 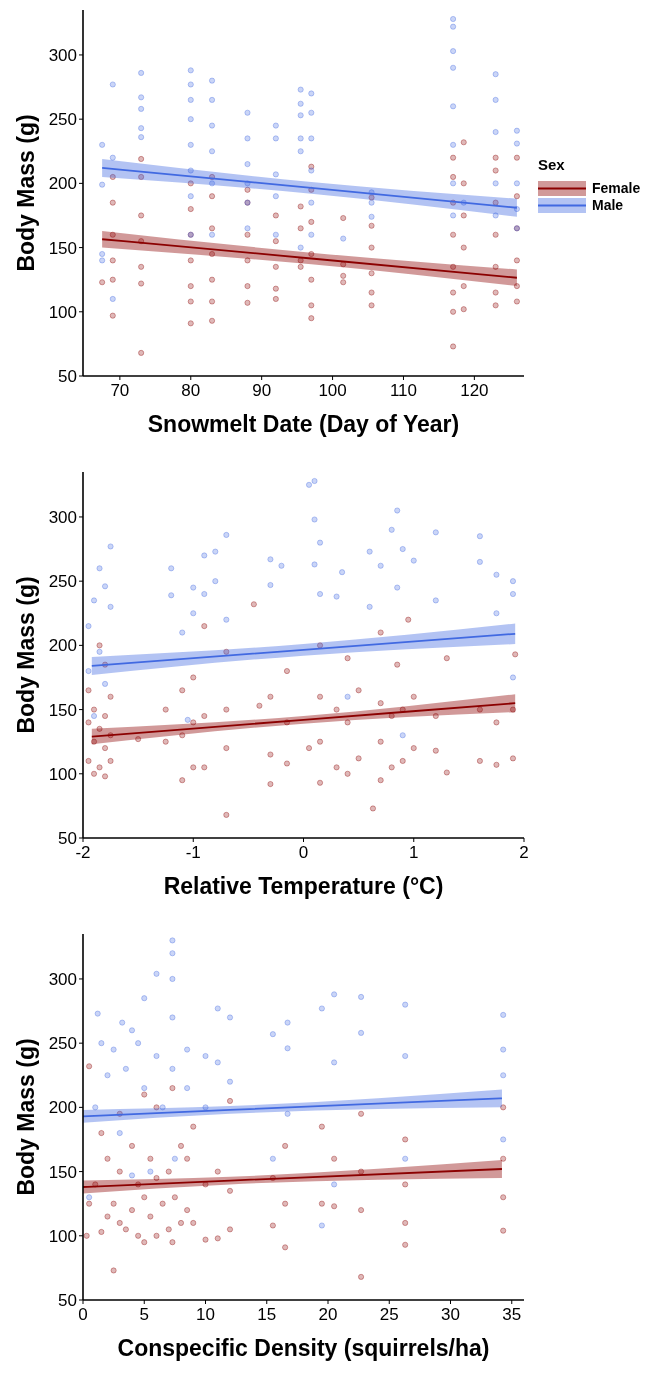 I want to click on x-tick-label: 10, so click(x=205, y=1314).